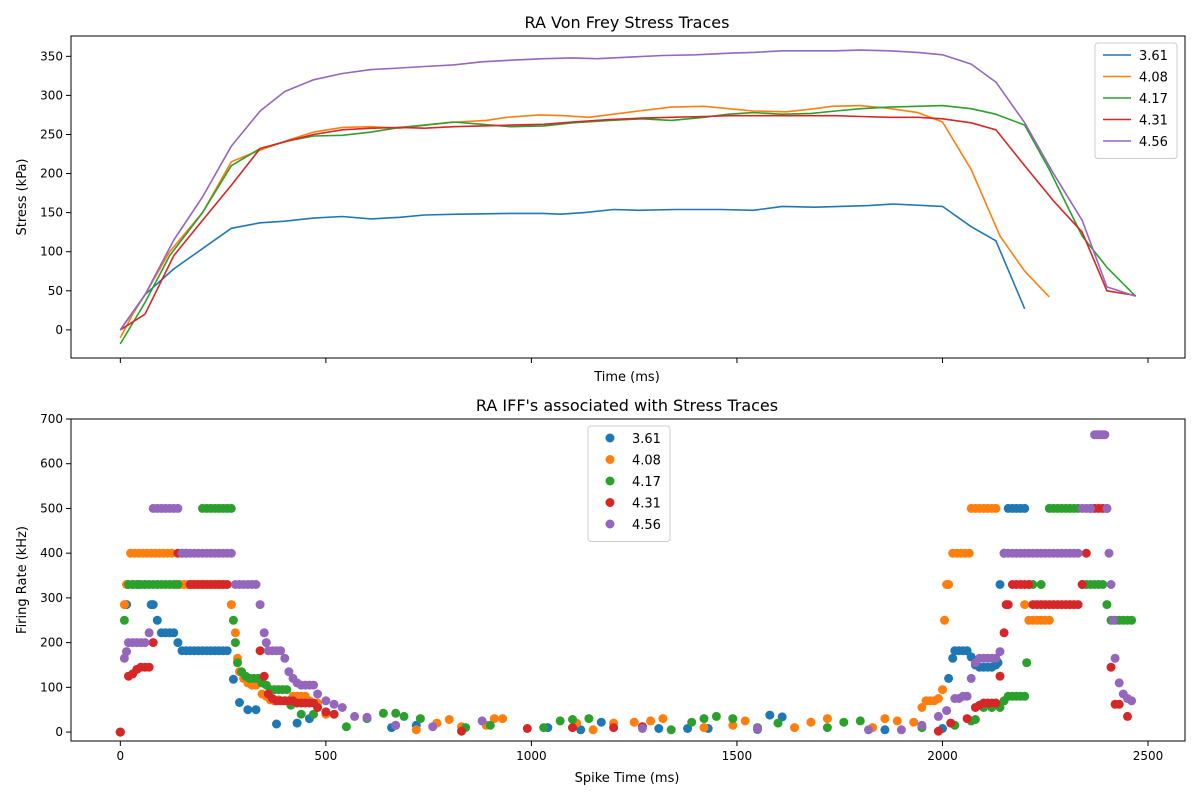 This screenshot has width=1200, height=800. Describe the element at coordinates (22, 580) in the screenshot. I see `y-axis-label: Firing Rate (kHz)` at that location.